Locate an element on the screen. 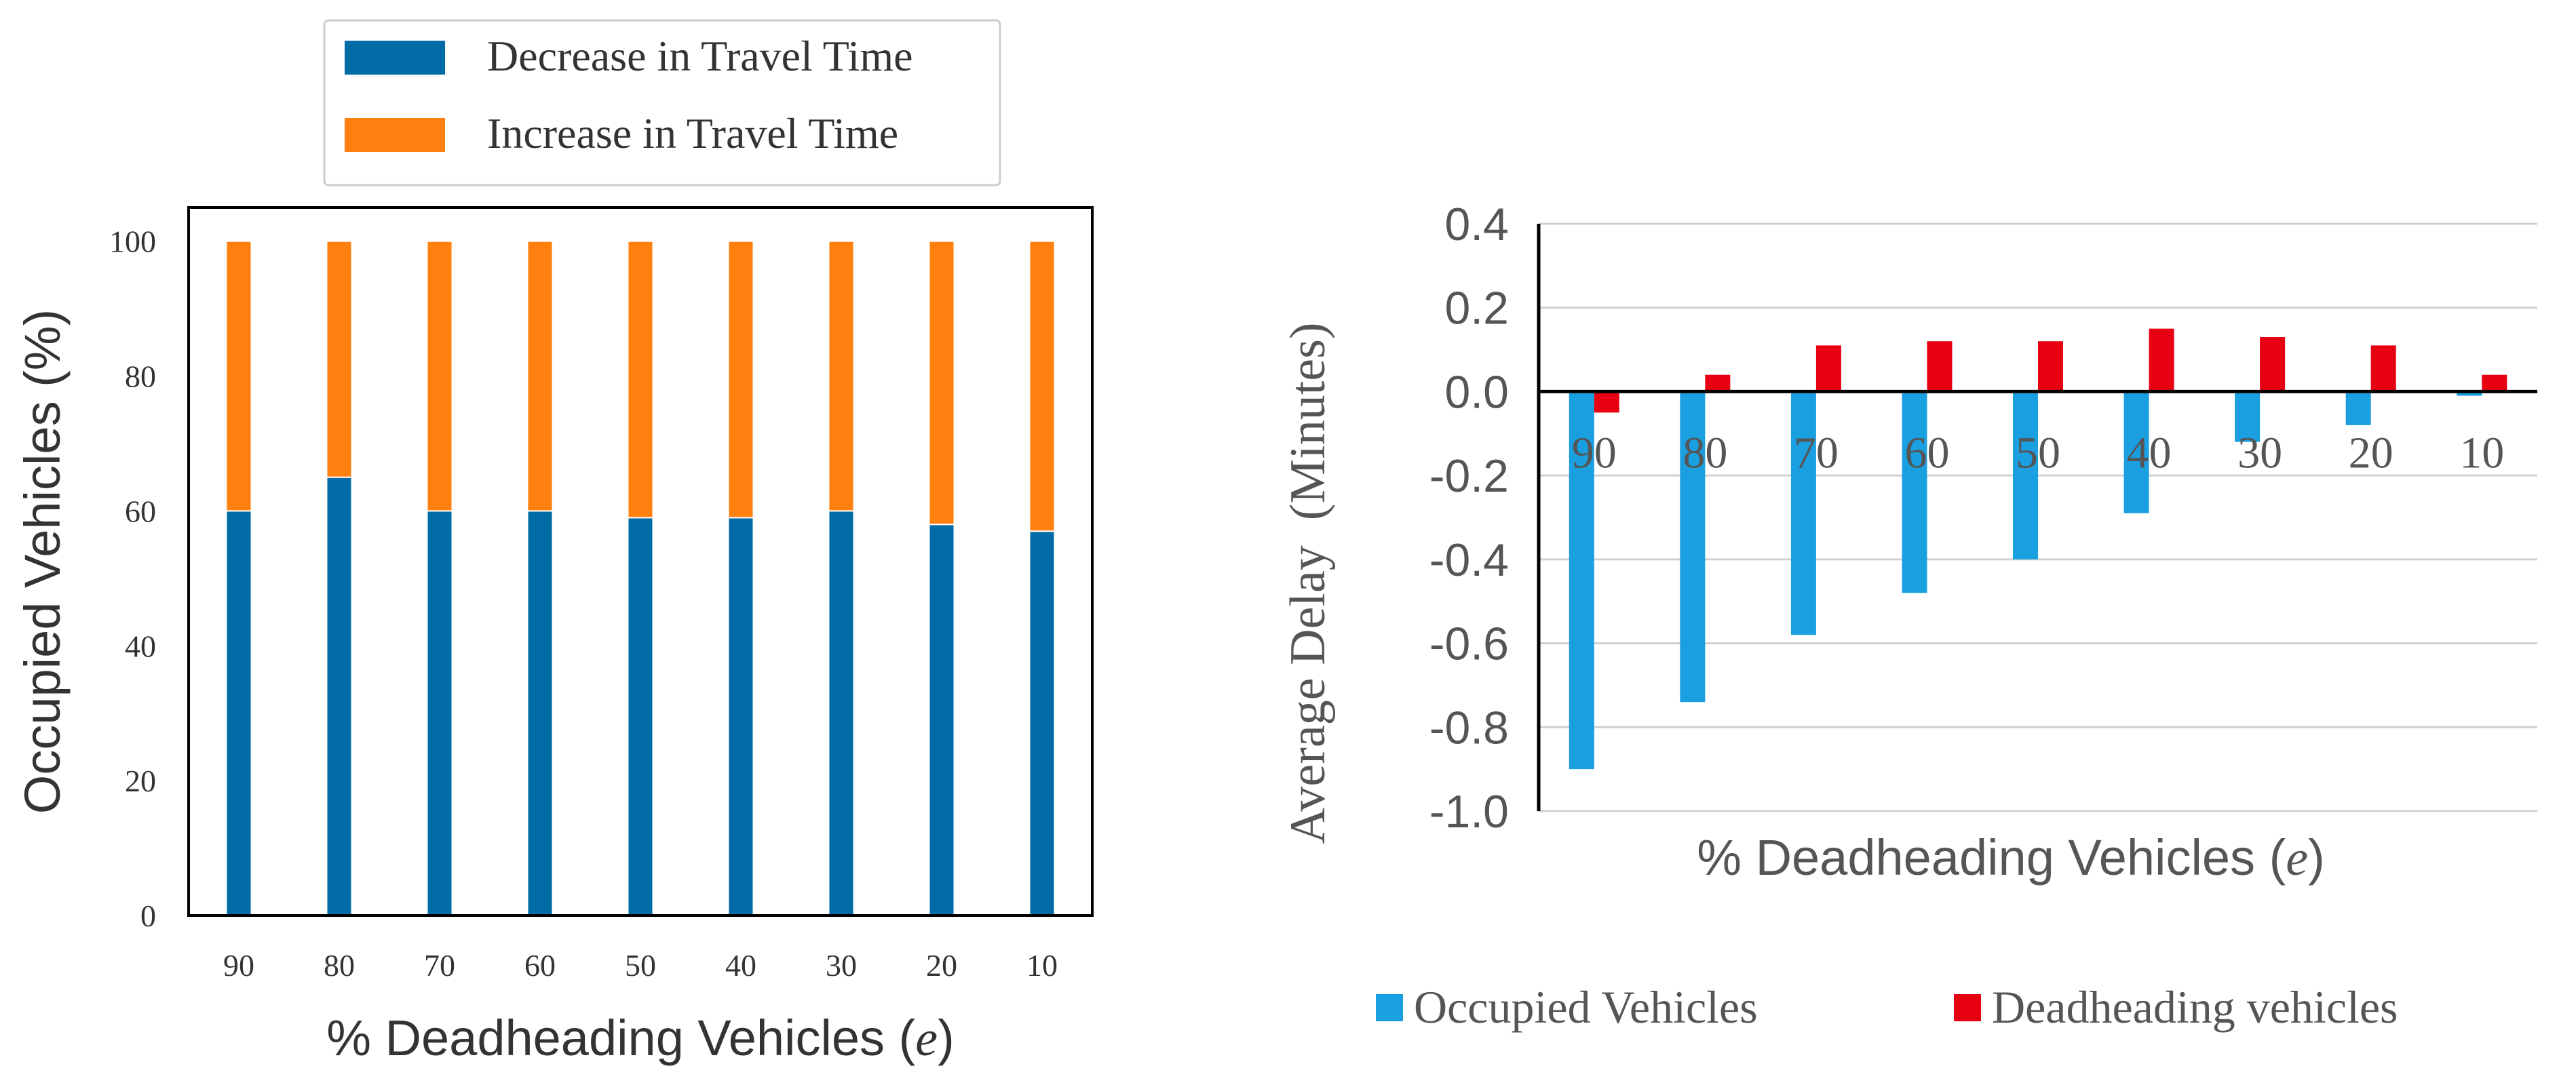 This screenshot has width=2576, height=1083. bar-70-deadheading is located at coordinates (1828, 368).